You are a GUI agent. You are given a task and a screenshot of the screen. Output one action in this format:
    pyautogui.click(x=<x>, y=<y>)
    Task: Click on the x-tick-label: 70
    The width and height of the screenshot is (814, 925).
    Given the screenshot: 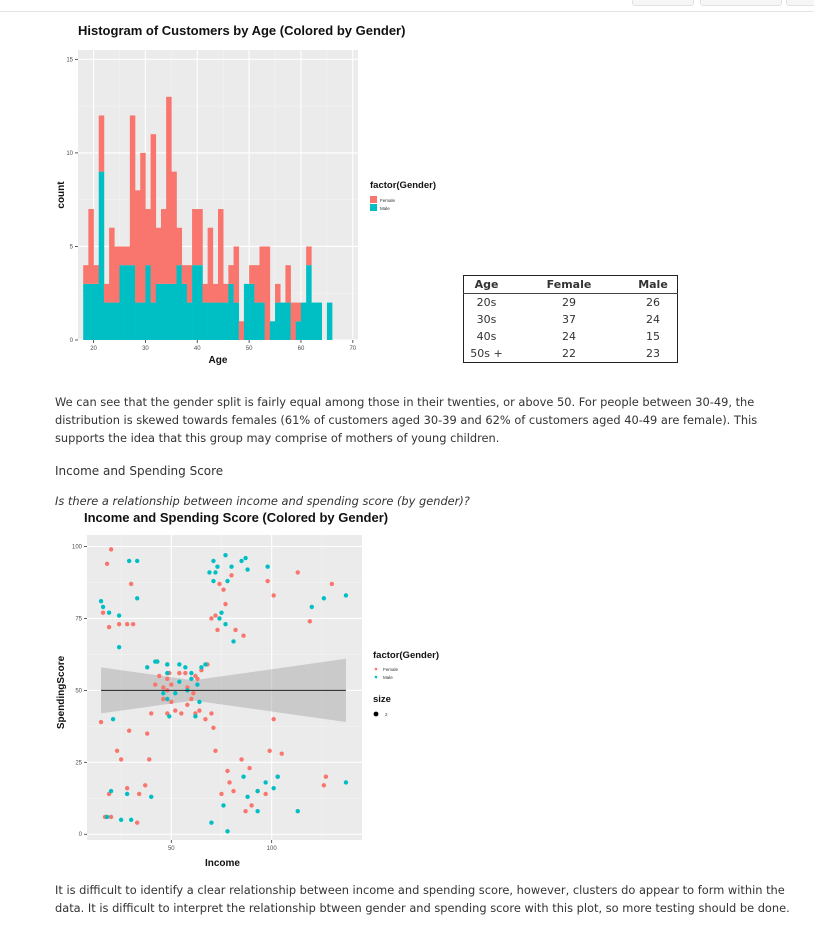 What is the action you would take?
    pyautogui.click(x=352, y=349)
    